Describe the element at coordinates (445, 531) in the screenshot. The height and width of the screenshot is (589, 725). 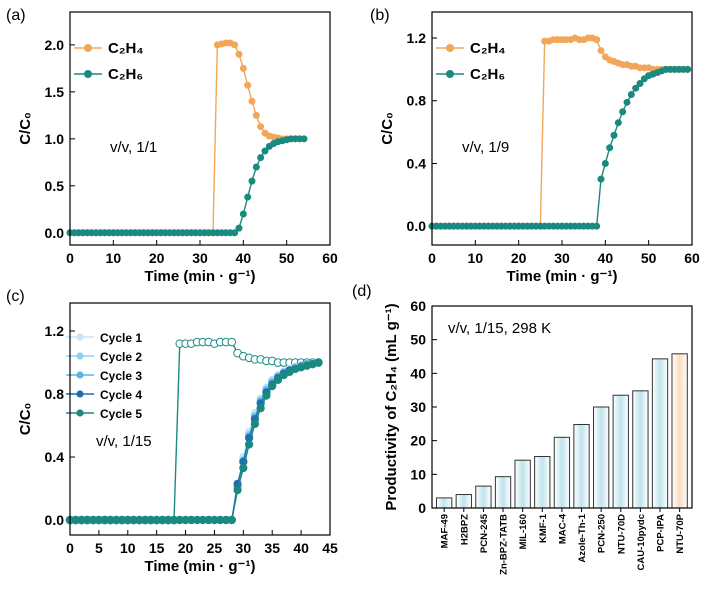
I see `x-category-label: MAF-49` at that location.